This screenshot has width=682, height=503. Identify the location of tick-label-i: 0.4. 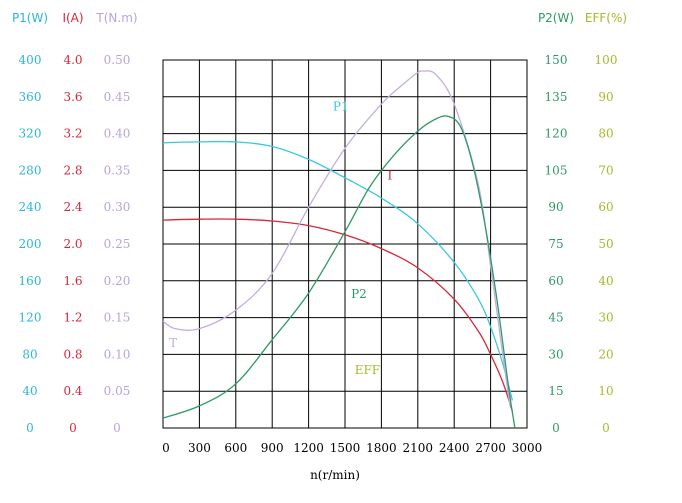
(72, 391).